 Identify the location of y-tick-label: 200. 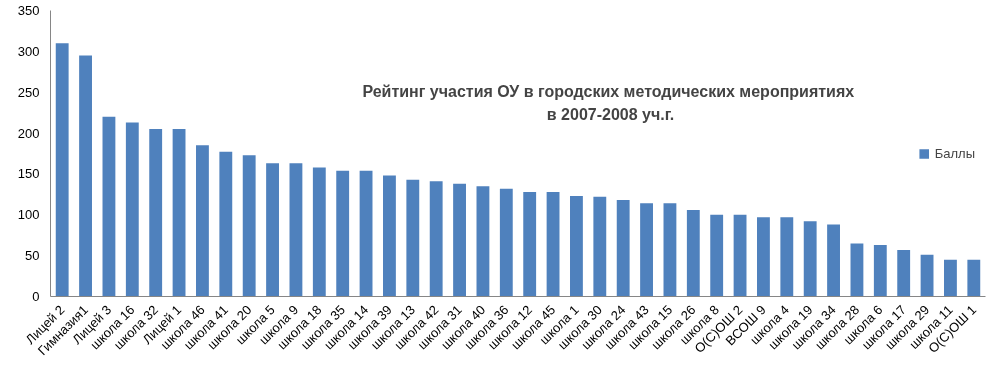
(28, 133).